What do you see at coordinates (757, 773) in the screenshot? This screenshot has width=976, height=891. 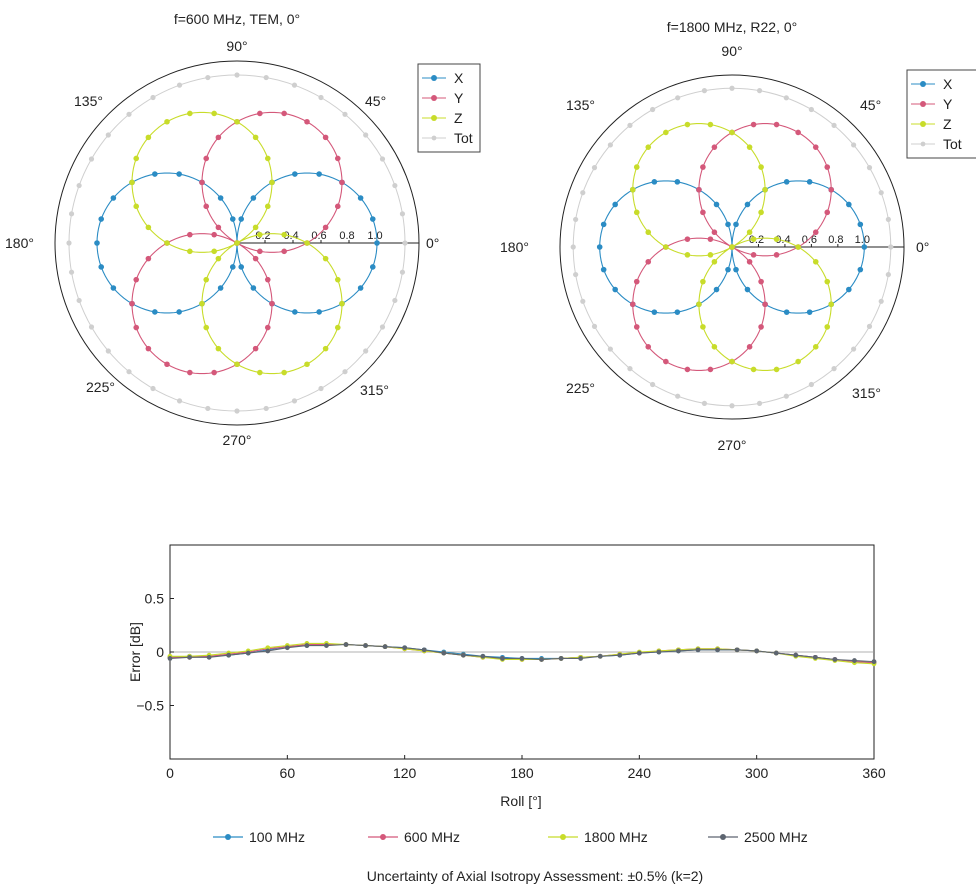 I see `x-tick-label: 300` at bounding box center [757, 773].